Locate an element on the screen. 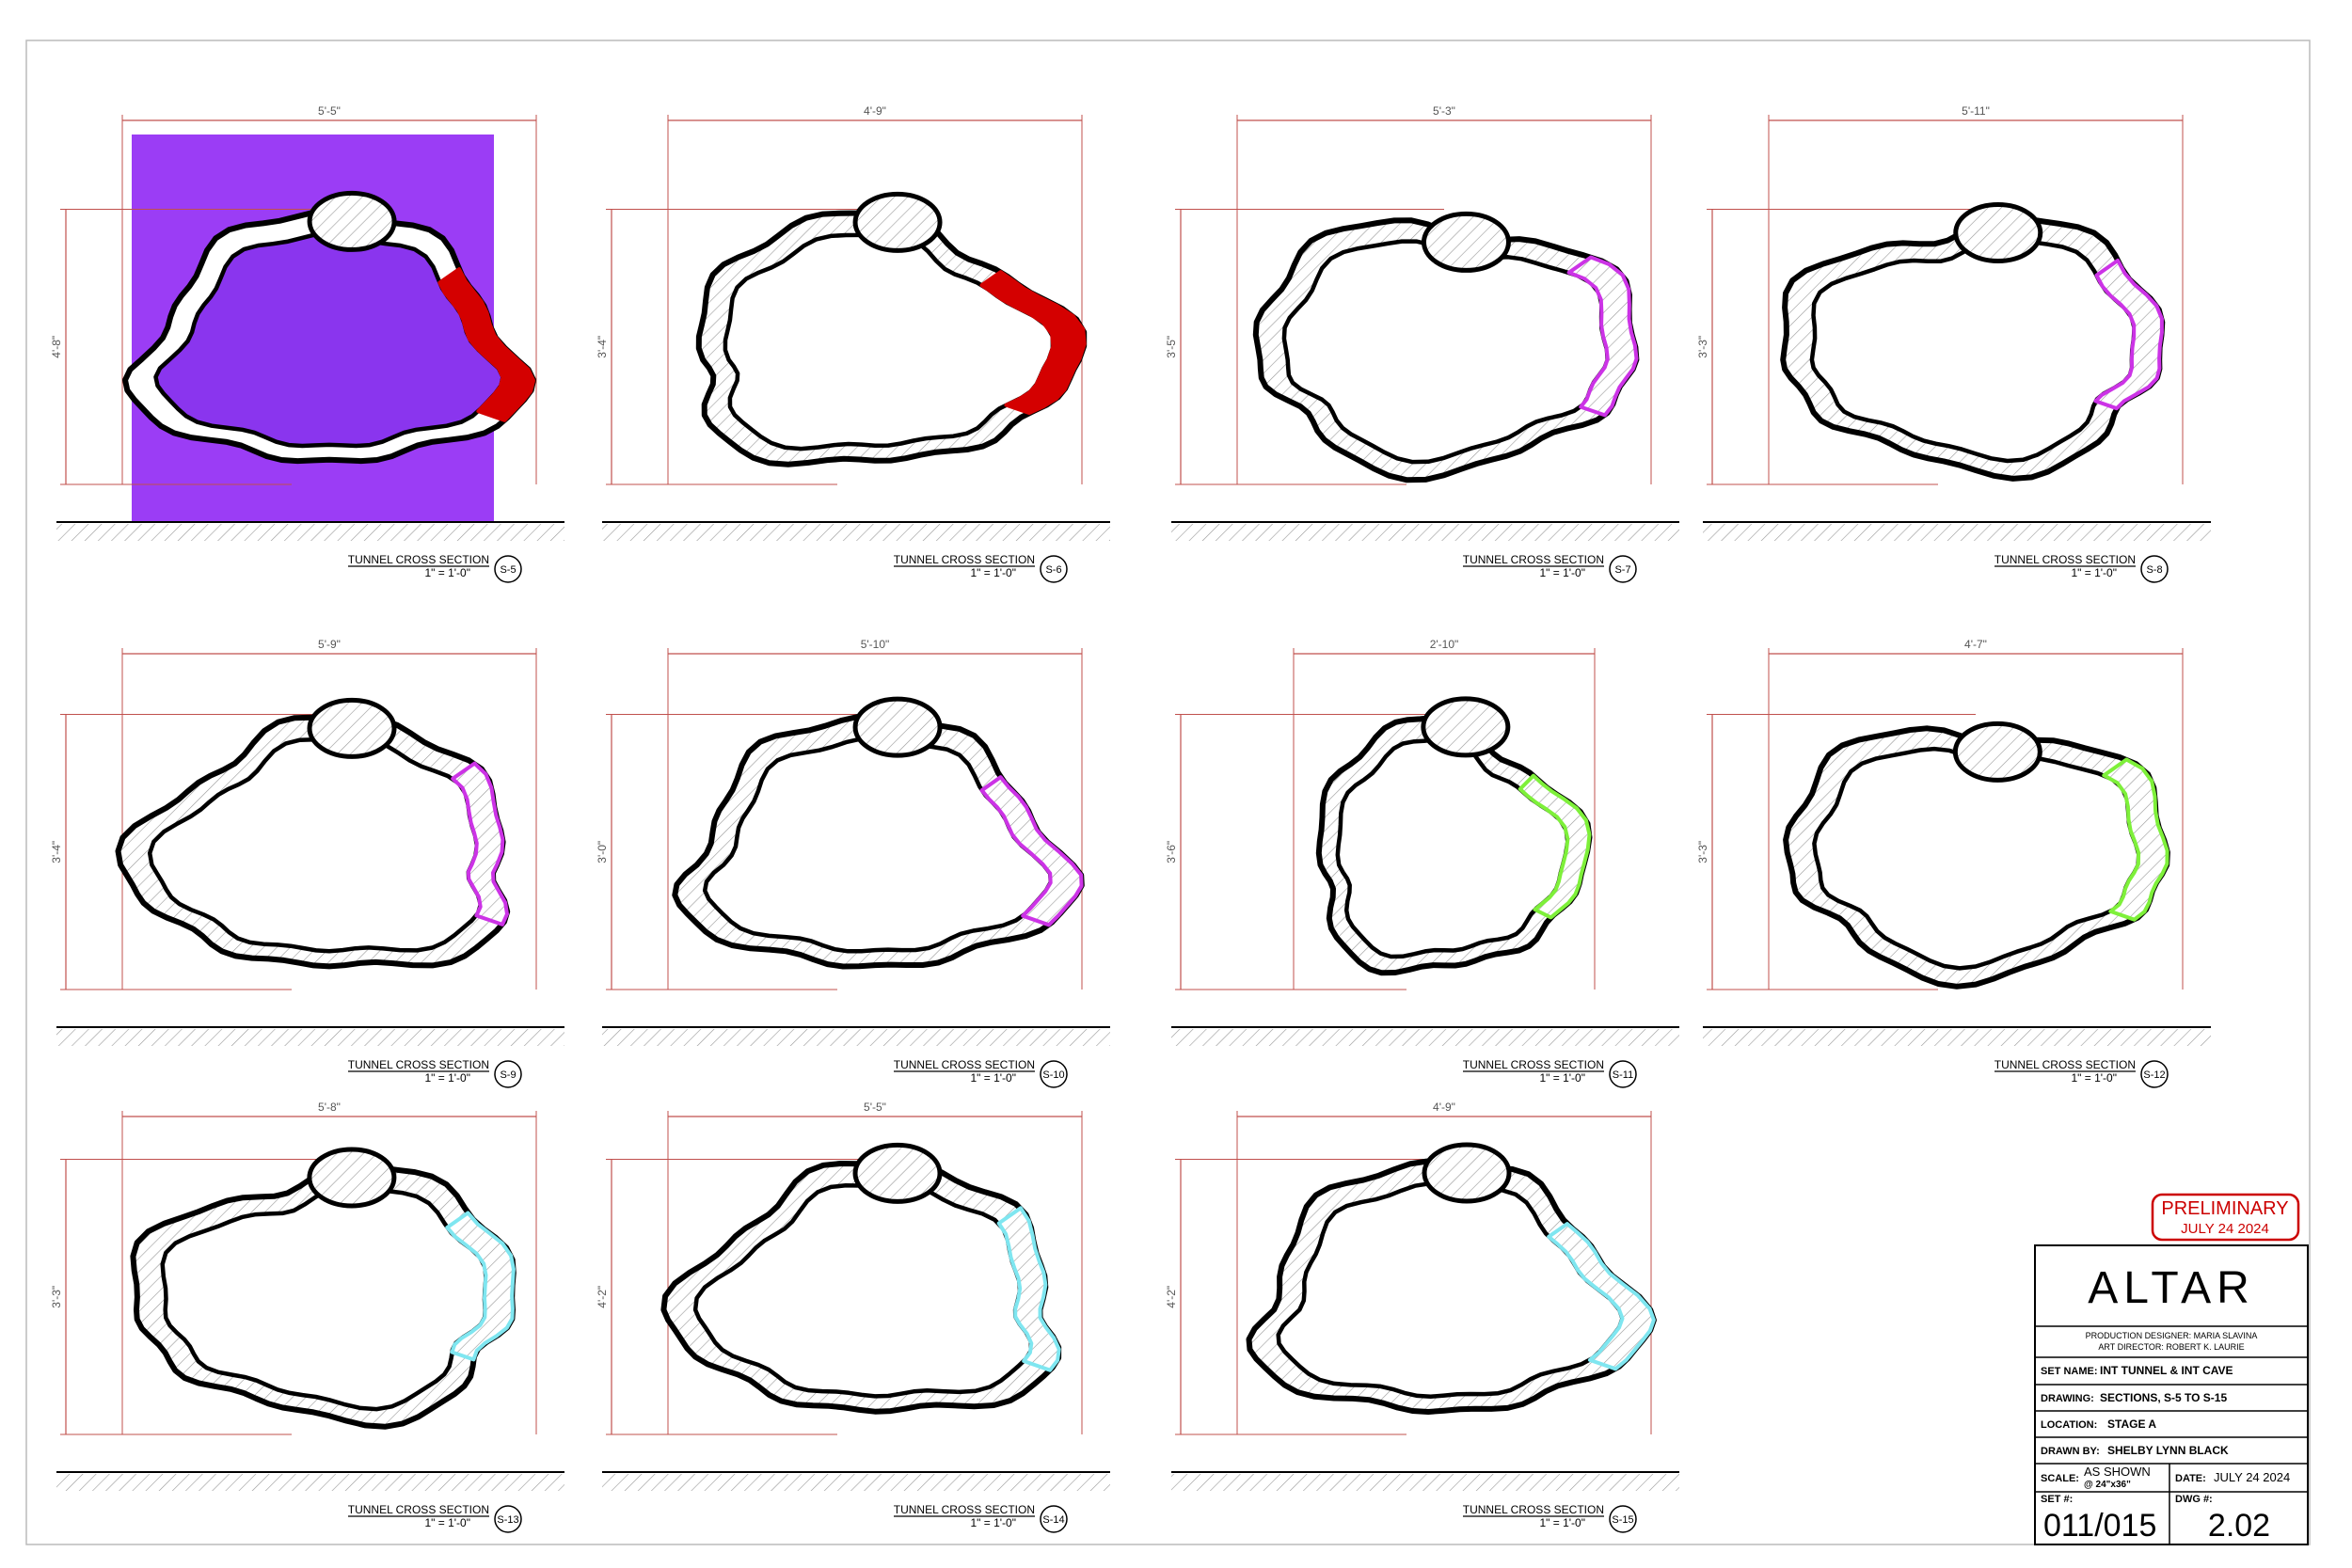  field-value: @ 24"x36" is located at coordinates (2107, 1485).